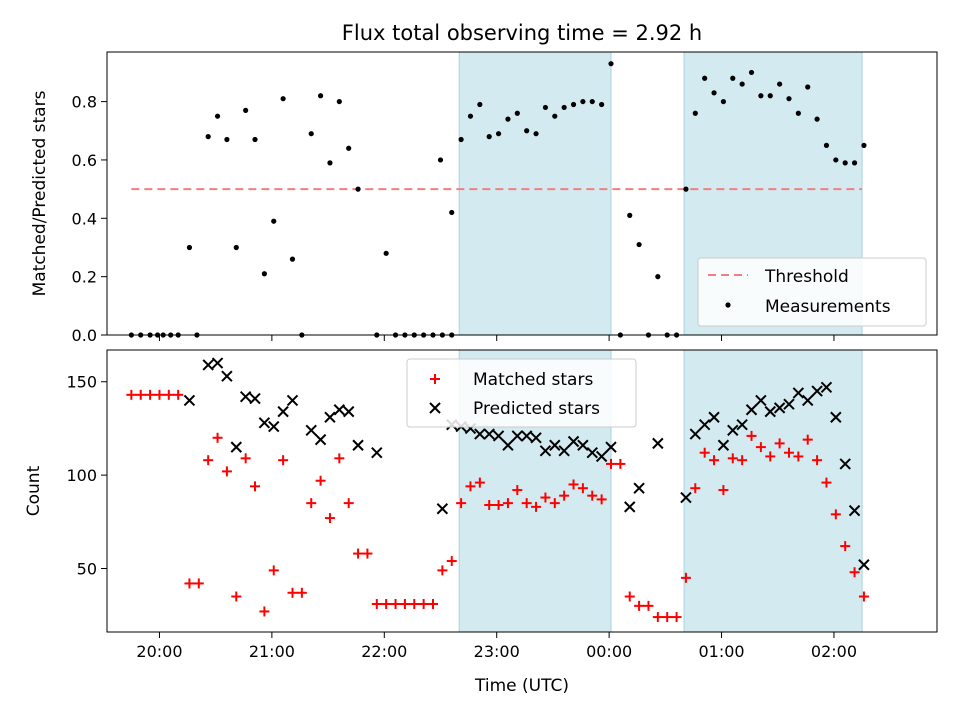 This screenshot has width=960, height=720. Describe the element at coordinates (159, 651) in the screenshot. I see `x-tick-label: 20:00` at that location.